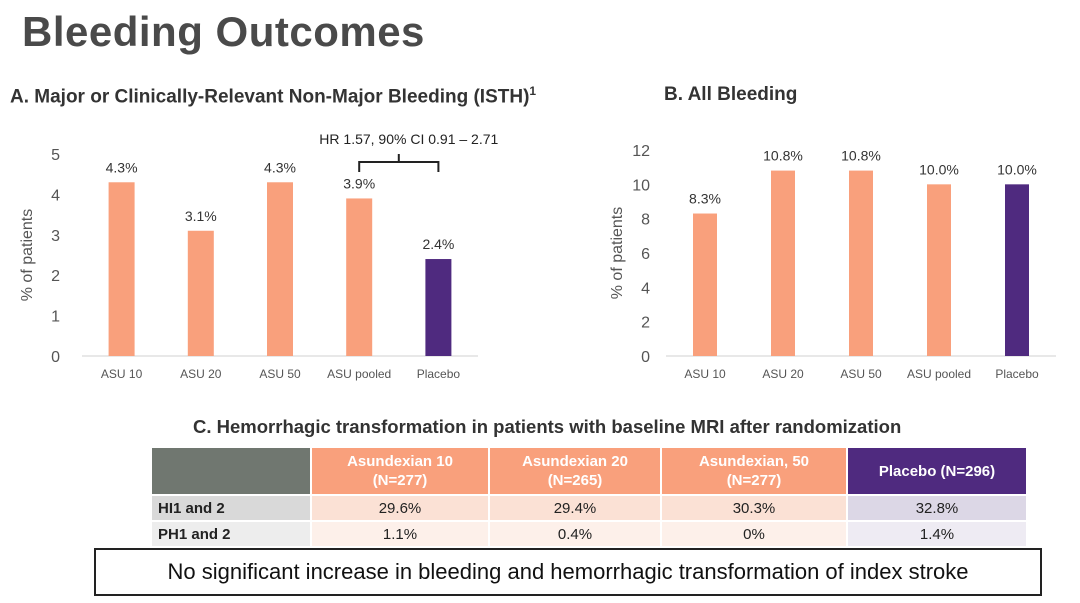  Describe the element at coordinates (231, 508) in the screenshot. I see `row-label: HI1 and 2` at that location.